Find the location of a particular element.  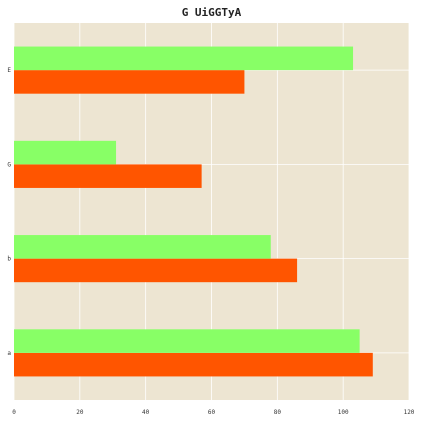

chart-title: G UiGGTyA is located at coordinates (212, 12).